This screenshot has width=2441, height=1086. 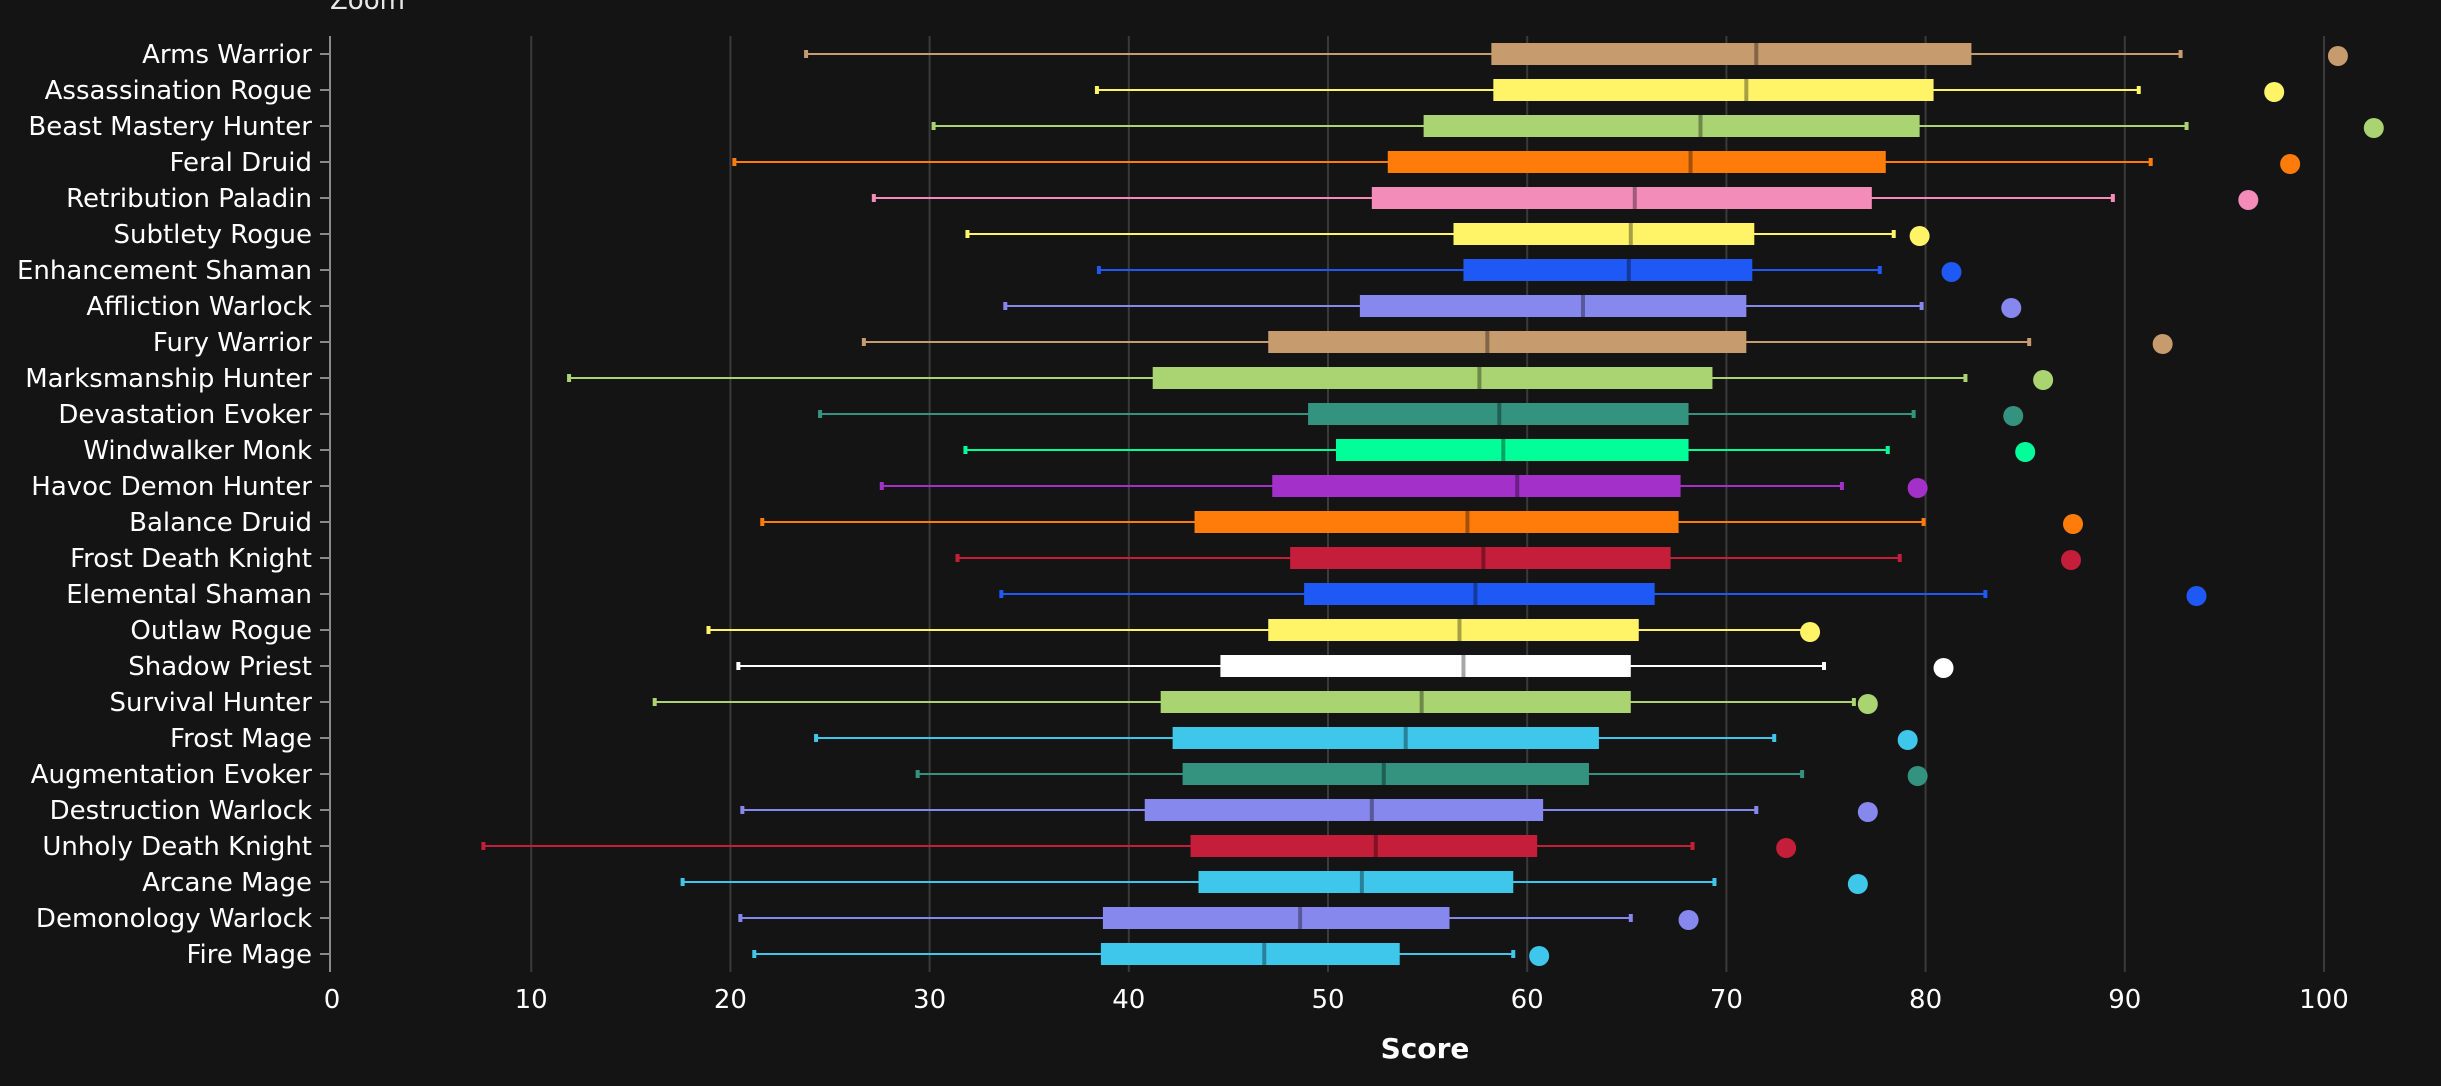 What do you see at coordinates (1128, 1000) in the screenshot?
I see `x-tick-label: 40` at bounding box center [1128, 1000].